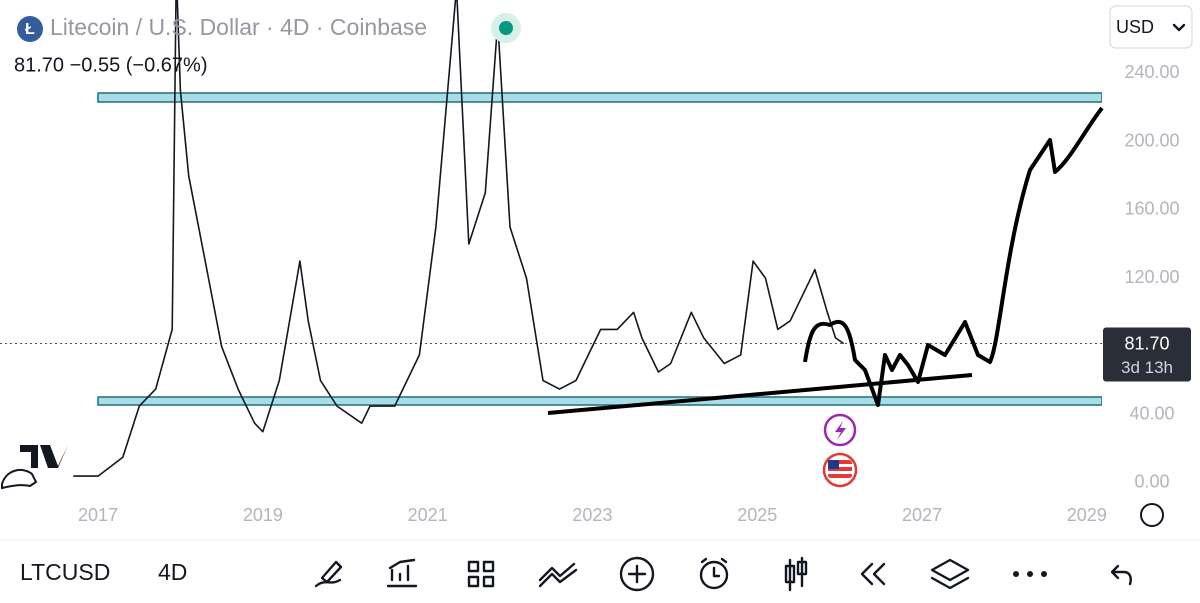 Image resolution: width=1200 pixels, height=603 pixels. I want to click on coin-glyph: Ł, so click(30, 29).